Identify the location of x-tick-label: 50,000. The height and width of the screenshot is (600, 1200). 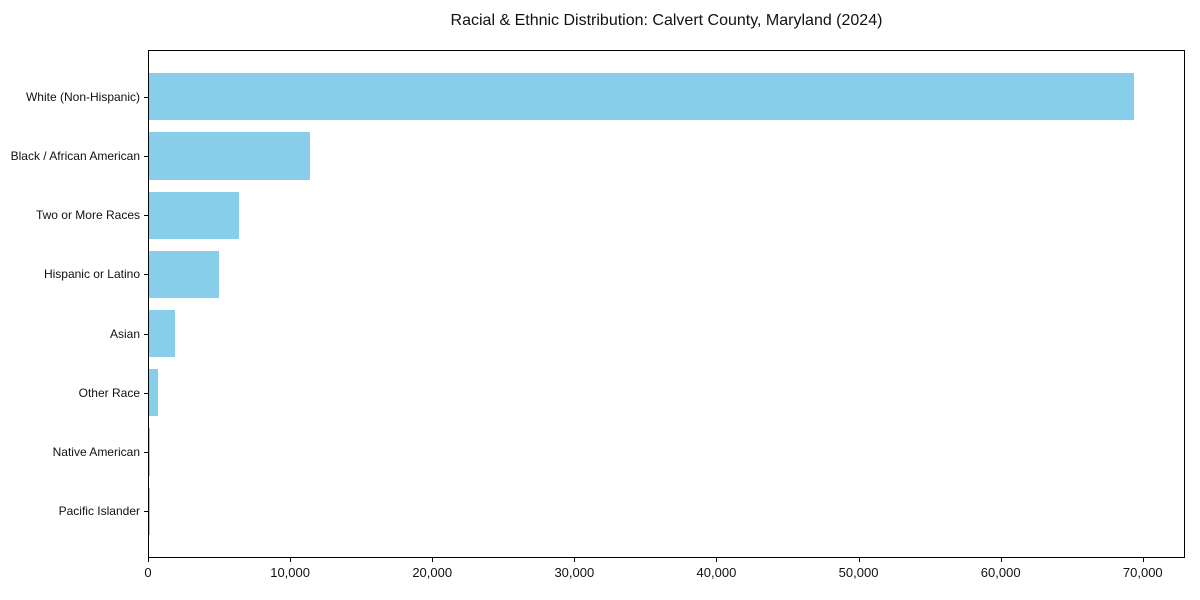
(858, 572).